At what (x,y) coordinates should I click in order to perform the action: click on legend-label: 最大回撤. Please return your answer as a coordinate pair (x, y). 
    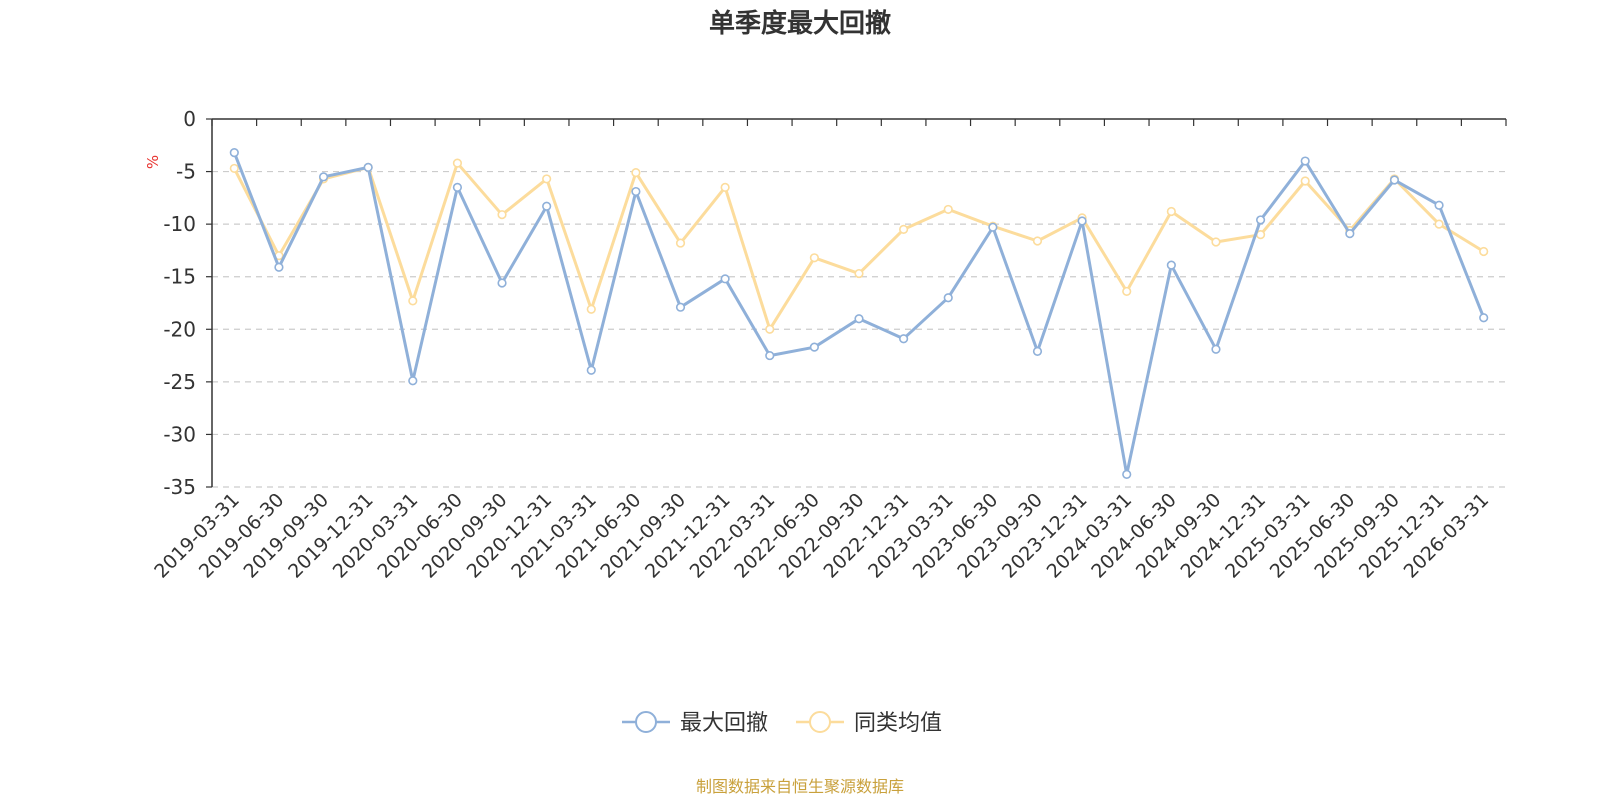
    Looking at the image, I should click on (724, 723).